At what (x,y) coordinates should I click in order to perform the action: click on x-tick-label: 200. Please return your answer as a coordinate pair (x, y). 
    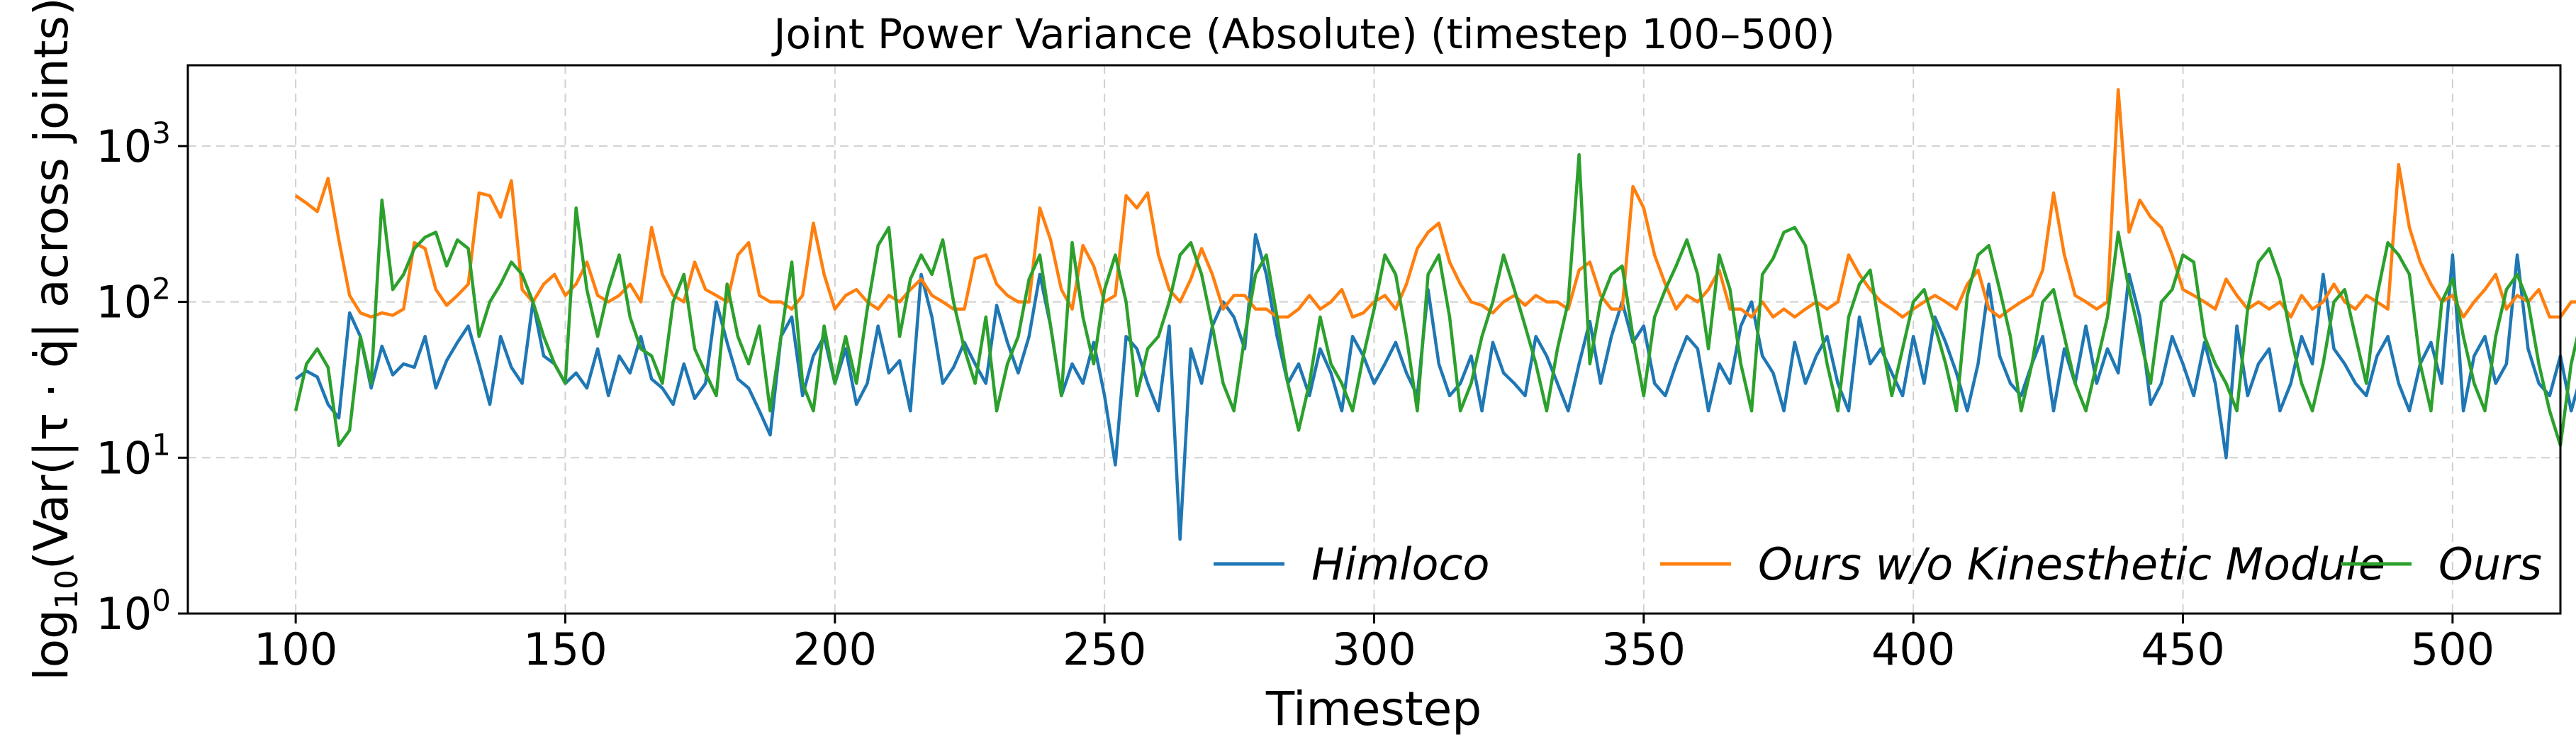
    Looking at the image, I should click on (835, 649).